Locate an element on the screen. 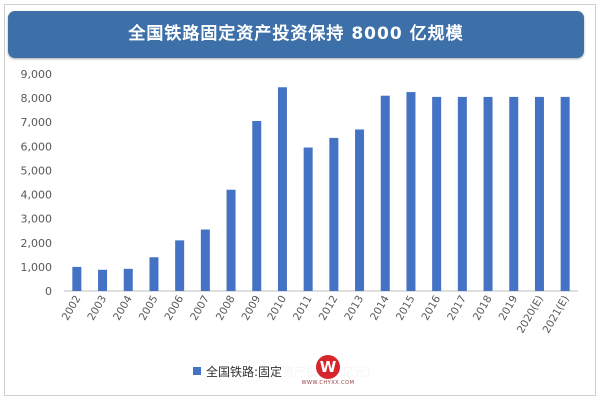 This screenshot has width=600, height=400. y-tick-label: 4,000 is located at coordinates (37, 195).